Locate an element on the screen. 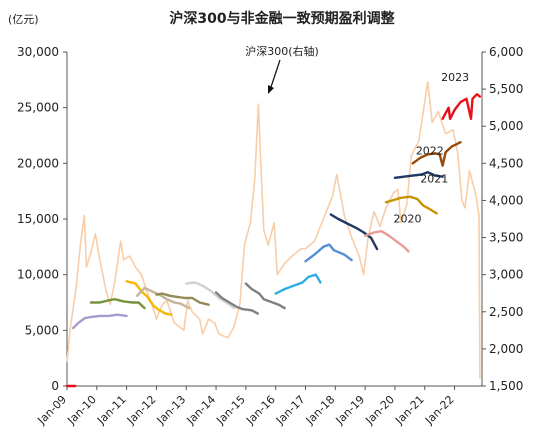 This screenshot has width=550, height=439. x-tick-label: Jan-12 is located at coordinates (141, 410).